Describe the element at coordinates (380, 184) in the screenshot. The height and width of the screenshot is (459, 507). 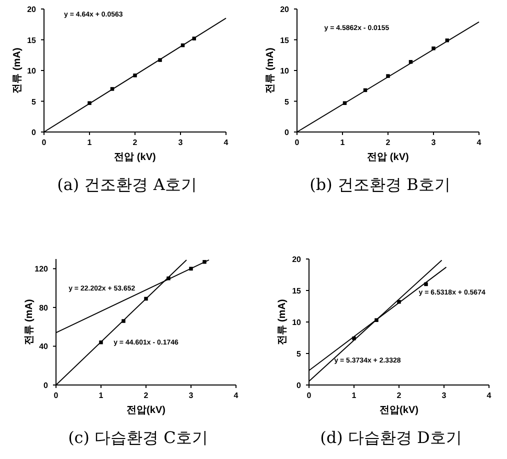
I see `text: (b) 건조환경 B호기` at that location.